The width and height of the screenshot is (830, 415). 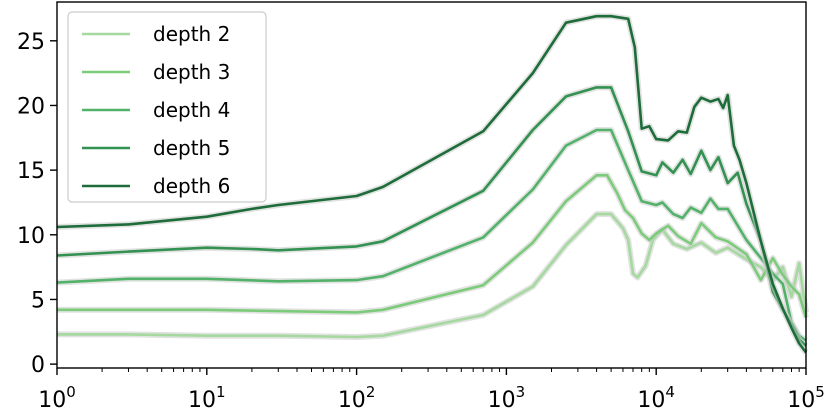 What do you see at coordinates (31, 106) in the screenshot?
I see `y-tick-label: 20` at bounding box center [31, 106].